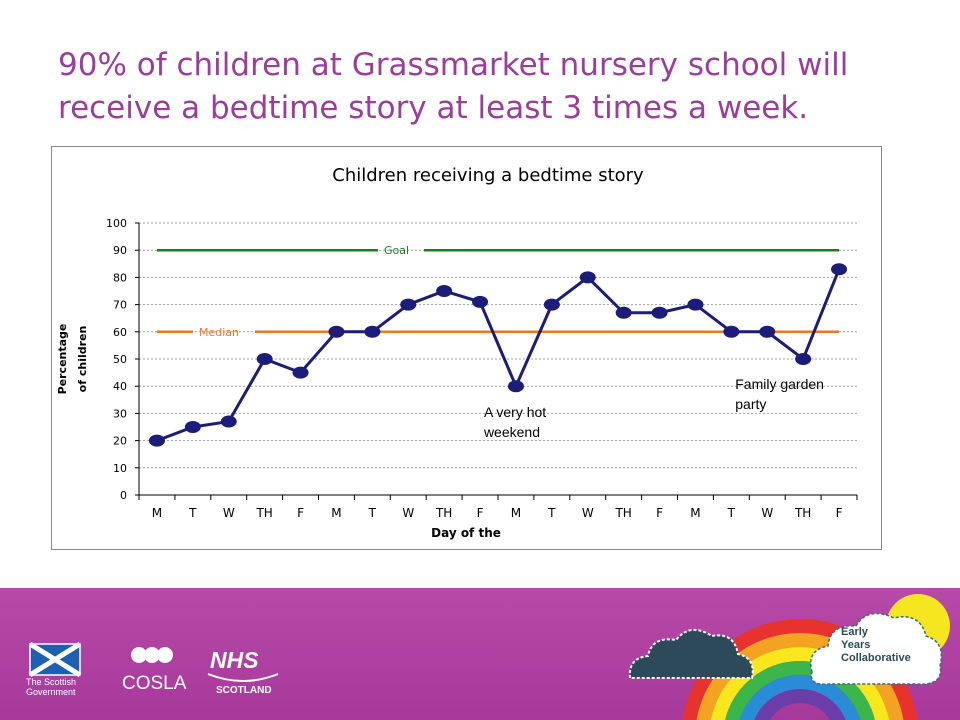  What do you see at coordinates (515, 412) in the screenshot?
I see `annotation-line1: A very hot` at bounding box center [515, 412].